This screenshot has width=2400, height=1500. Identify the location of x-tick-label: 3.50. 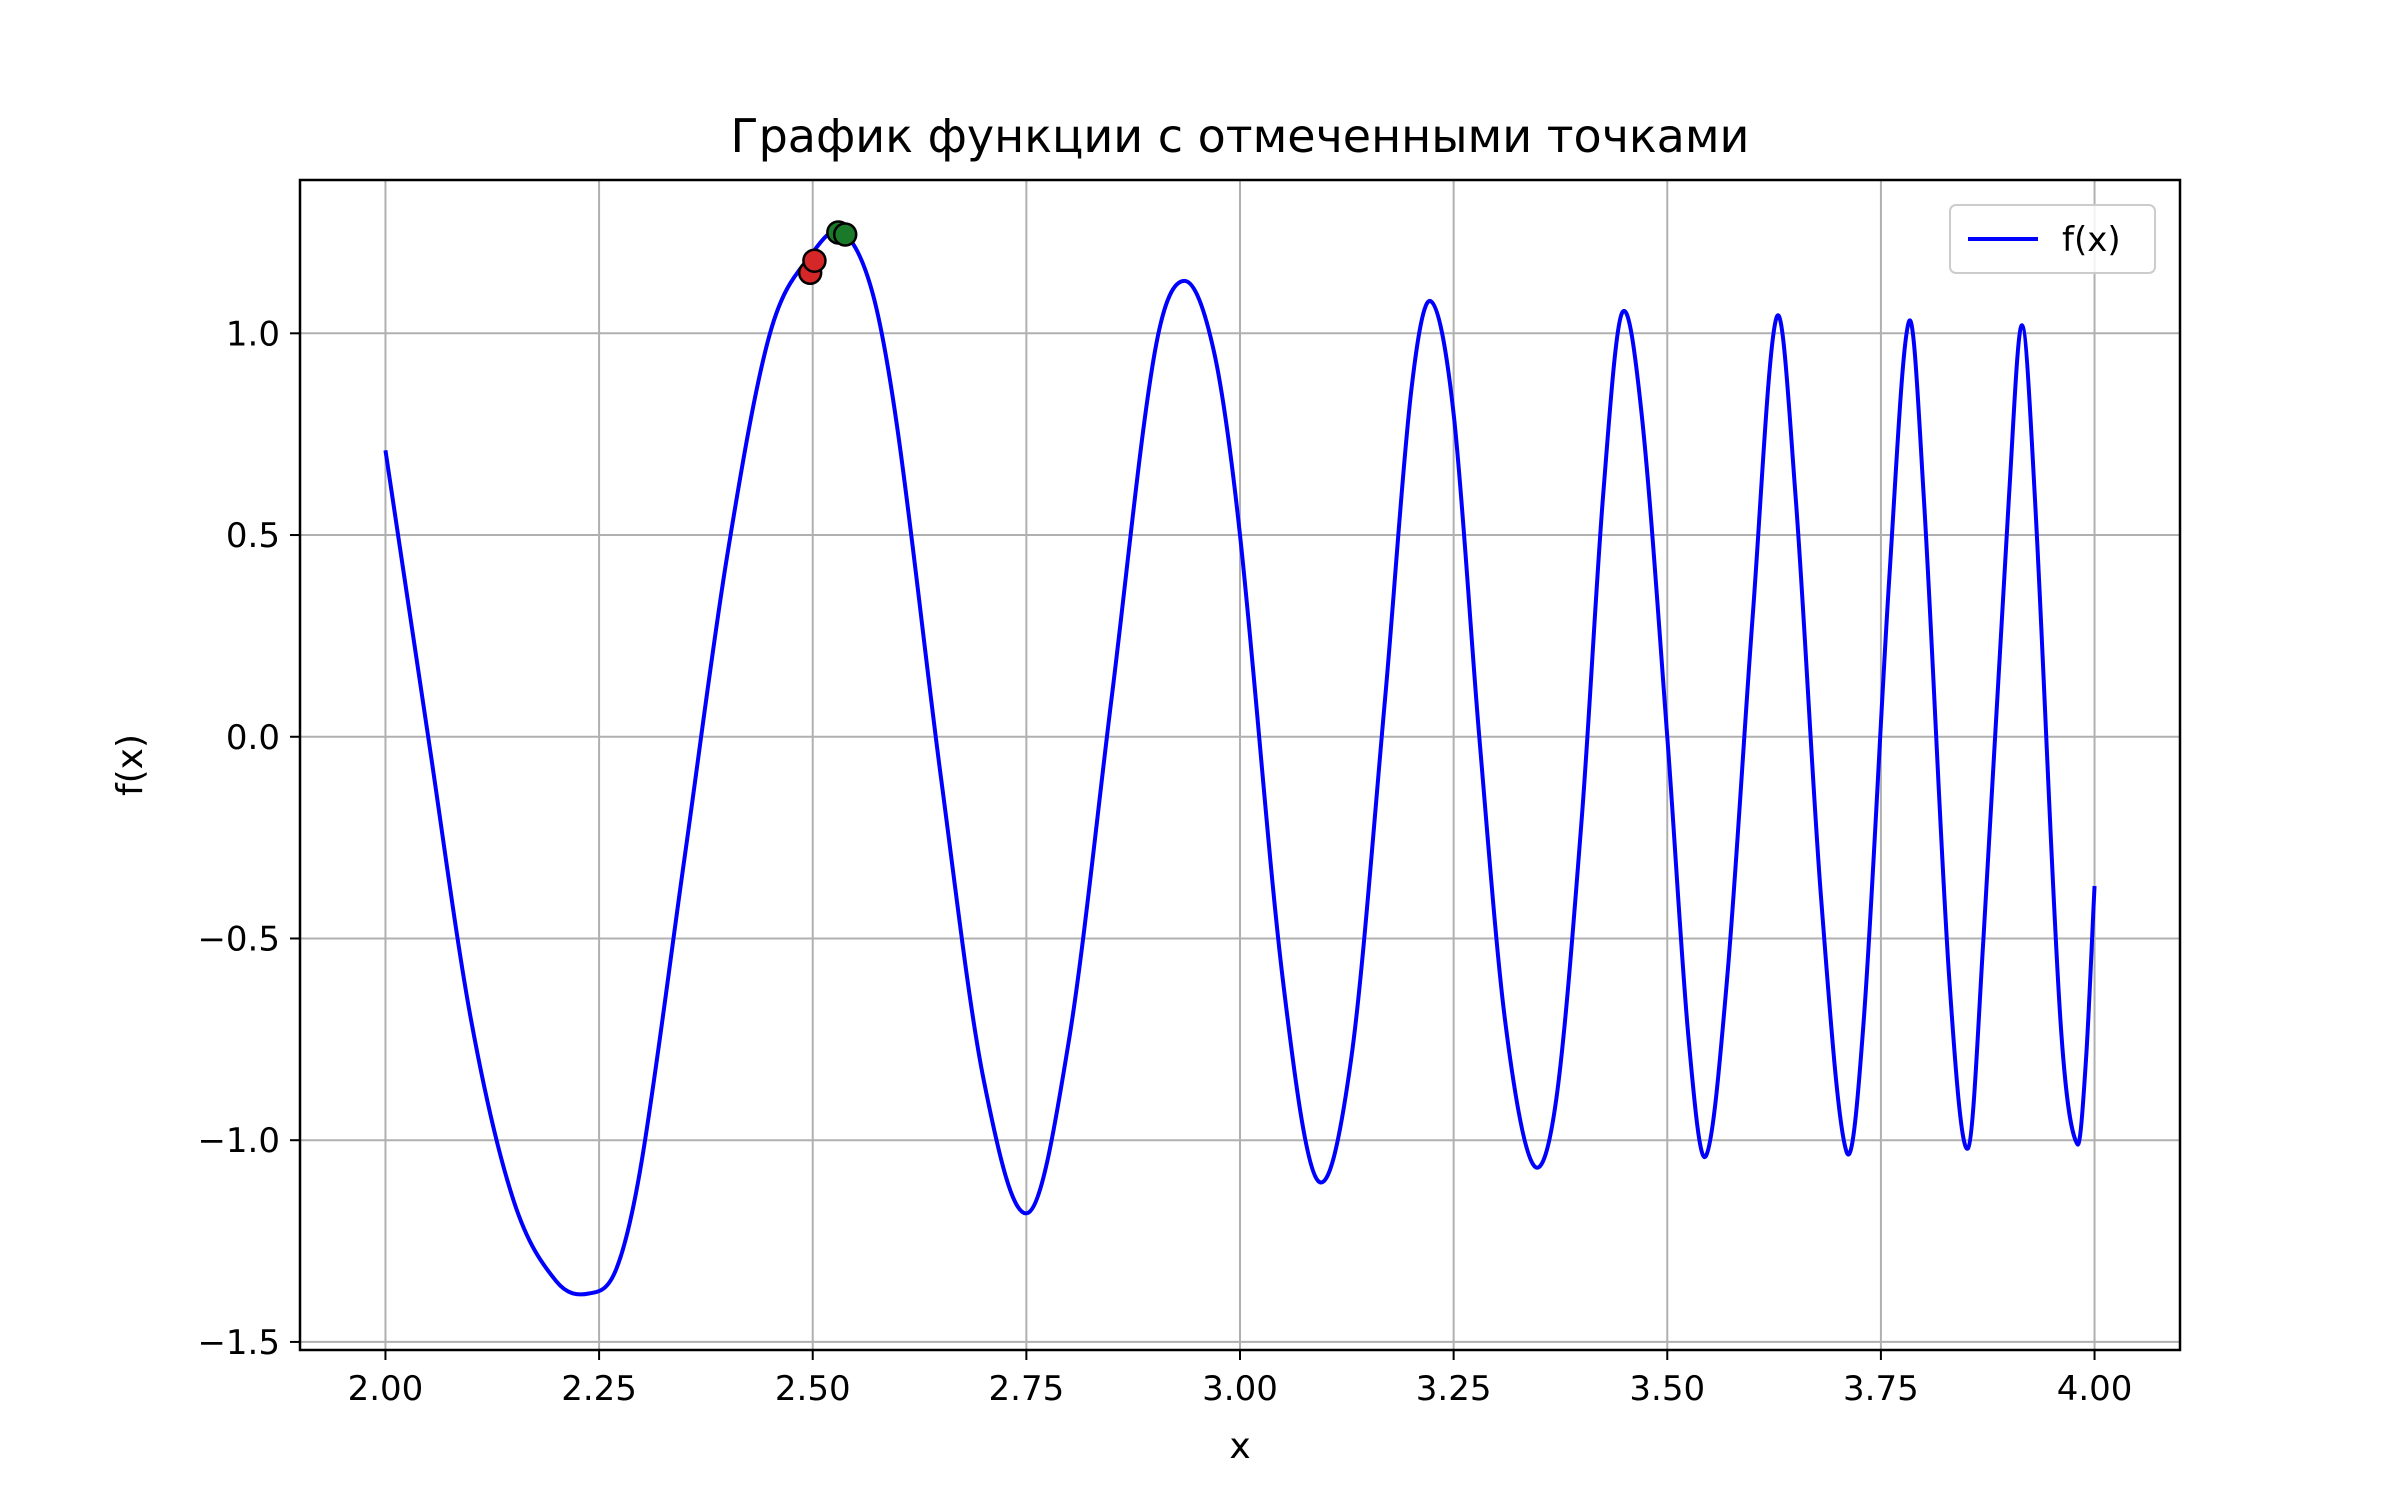
(1667, 1389).